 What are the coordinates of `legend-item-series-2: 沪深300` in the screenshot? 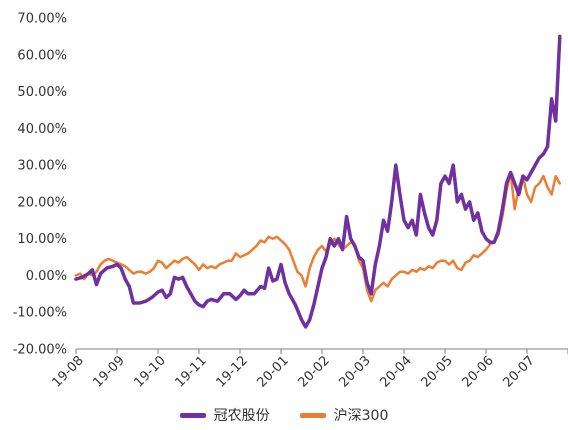 It's located at (344, 415).